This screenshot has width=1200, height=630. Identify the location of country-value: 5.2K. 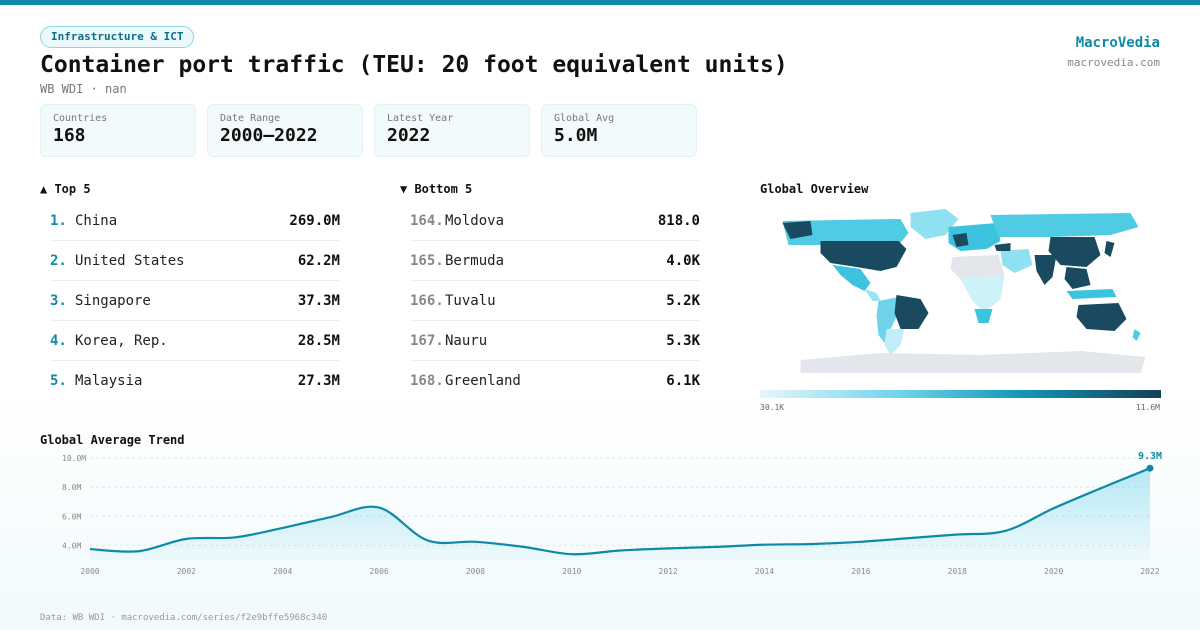
(683, 300).